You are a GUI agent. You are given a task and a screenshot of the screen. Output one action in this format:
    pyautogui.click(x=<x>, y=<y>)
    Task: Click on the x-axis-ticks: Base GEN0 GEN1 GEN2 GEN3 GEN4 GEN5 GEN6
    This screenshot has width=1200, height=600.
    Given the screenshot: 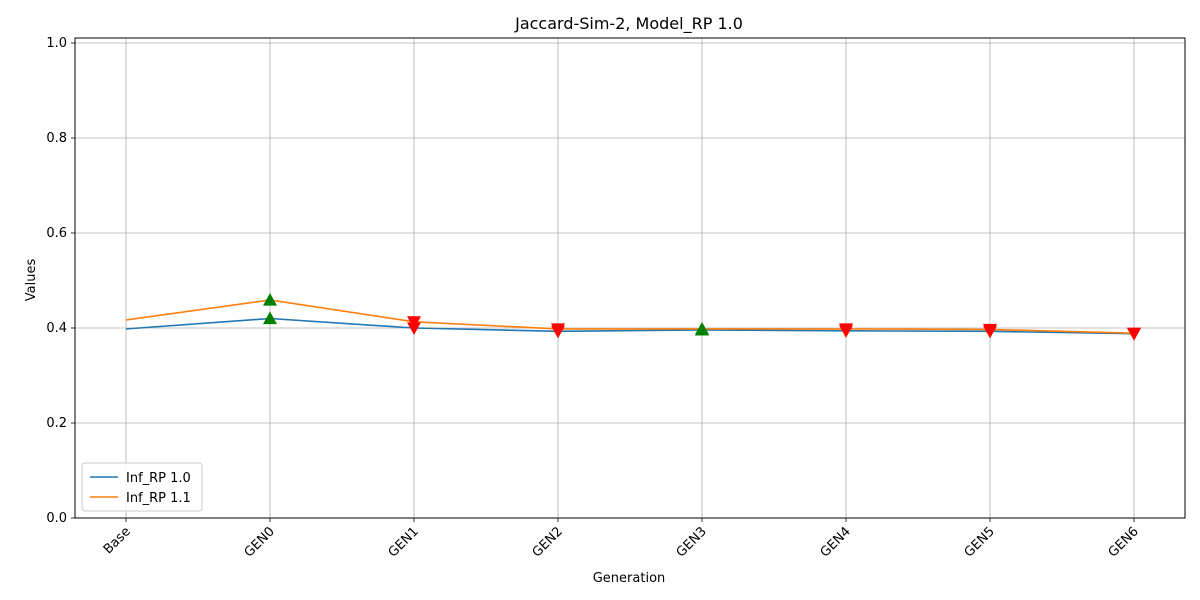 What is the action you would take?
    pyautogui.click(x=621, y=539)
    